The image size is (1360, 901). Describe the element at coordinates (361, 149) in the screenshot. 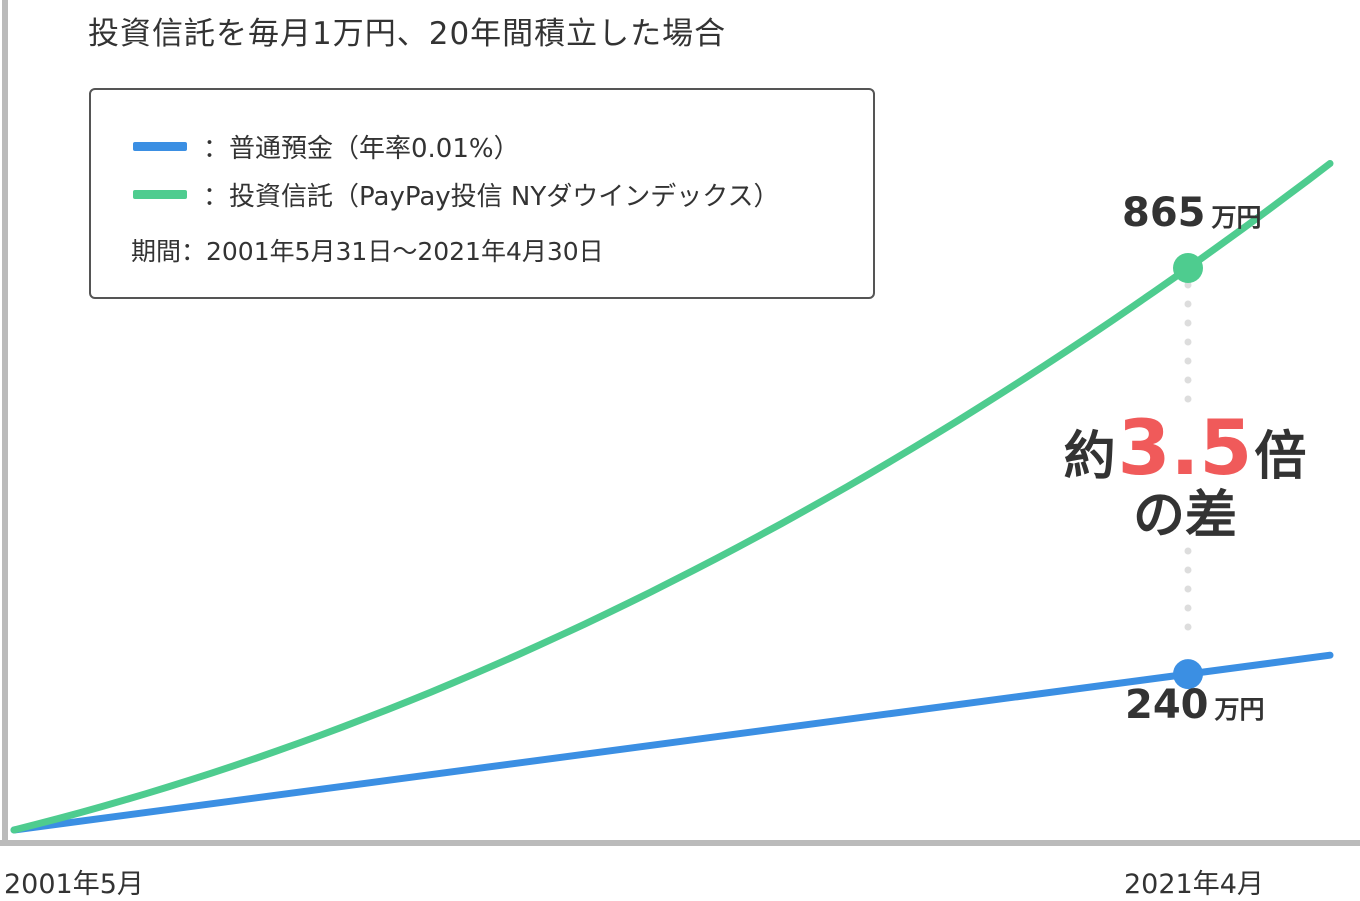

I see `legend-label-savings: ：普通預金（年率0.01%）` at that location.